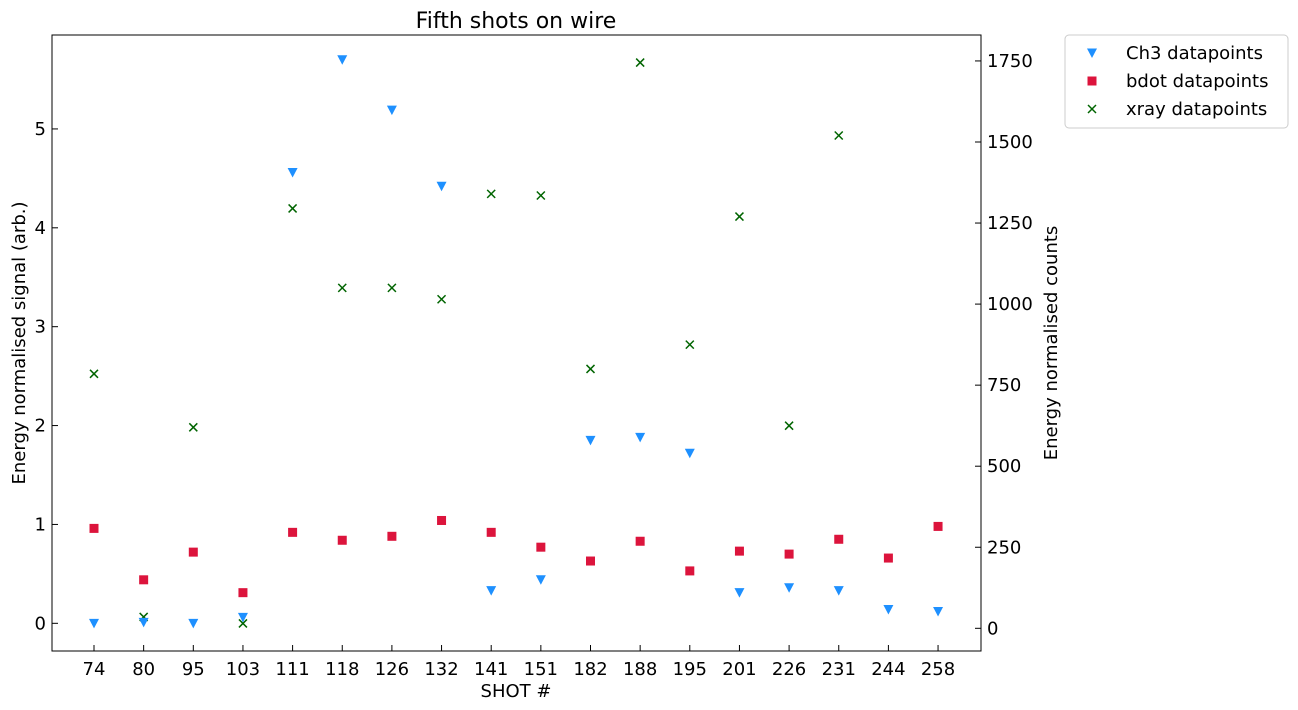 This screenshot has width=1298, height=710. What do you see at coordinates (143, 669) in the screenshot?
I see `x-tick-label: 80` at bounding box center [143, 669].